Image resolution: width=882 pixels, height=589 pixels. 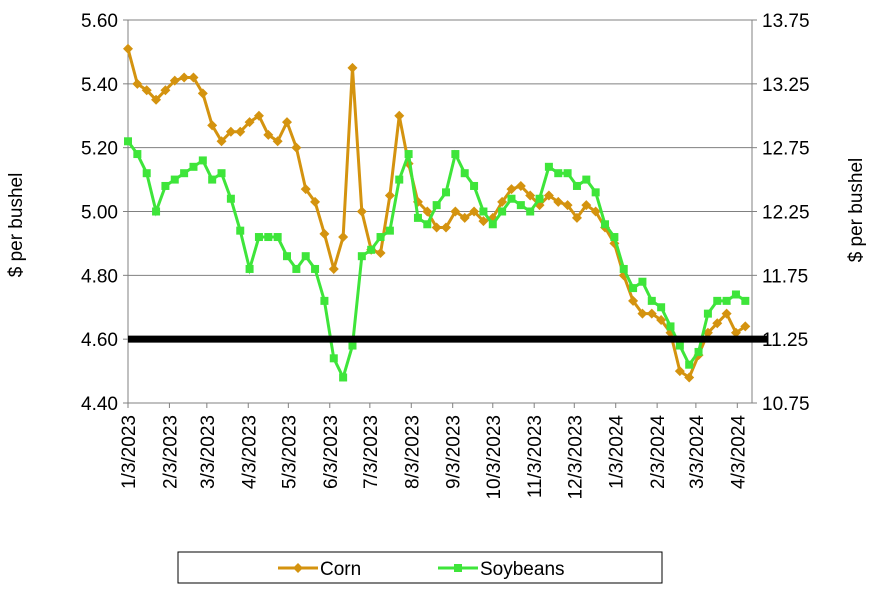 What do you see at coordinates (371, 452) in the screenshot?
I see `x-tick-label: 7/3/2023` at bounding box center [371, 452].